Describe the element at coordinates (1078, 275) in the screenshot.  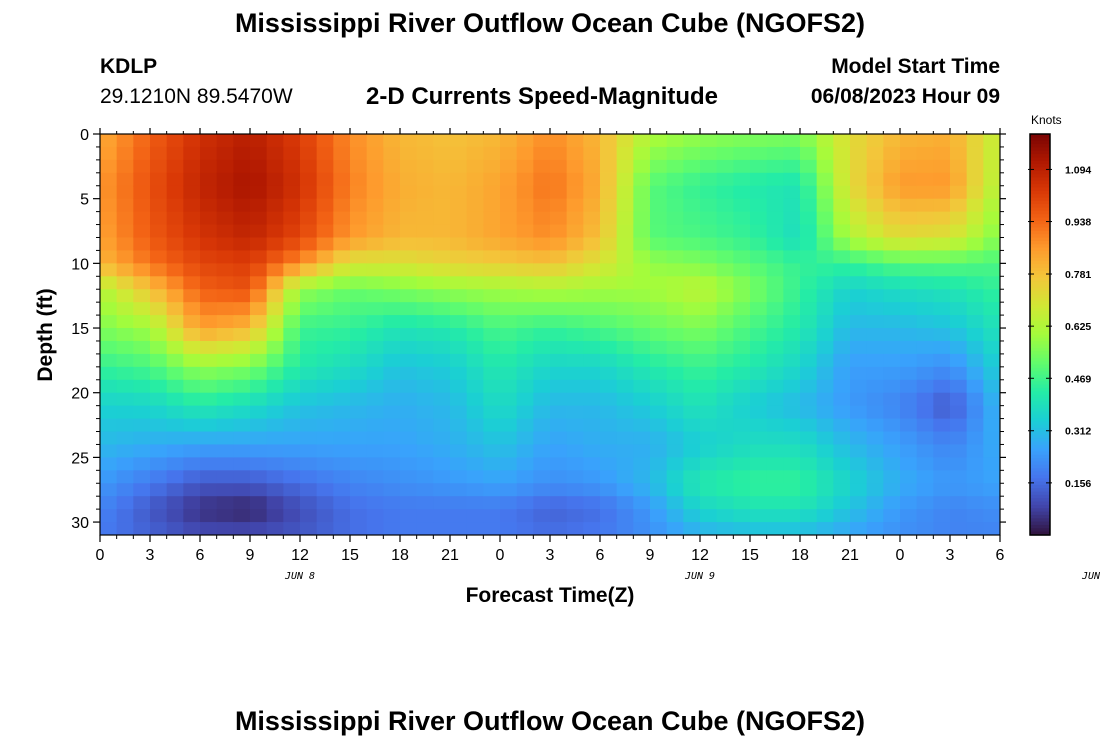
I see `colorbar-tick-label: 0.781` at that location.